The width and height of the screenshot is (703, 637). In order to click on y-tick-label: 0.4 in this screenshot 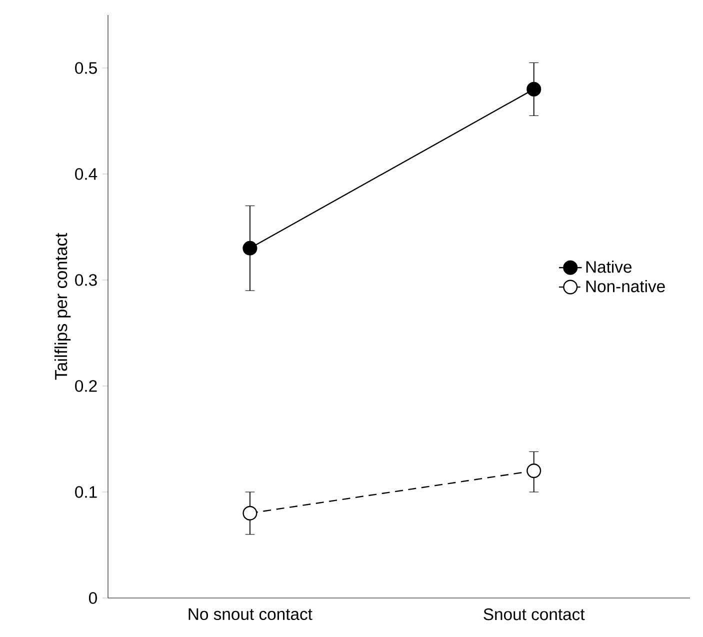, I will do `click(86, 174)`.